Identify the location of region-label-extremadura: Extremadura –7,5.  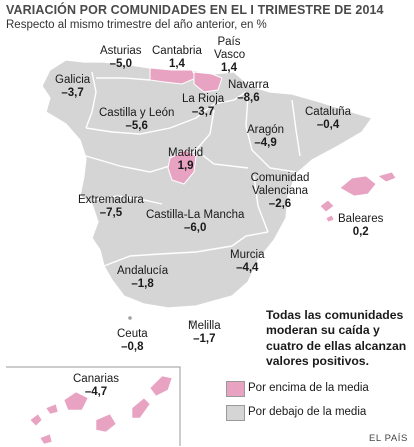
(111, 207).